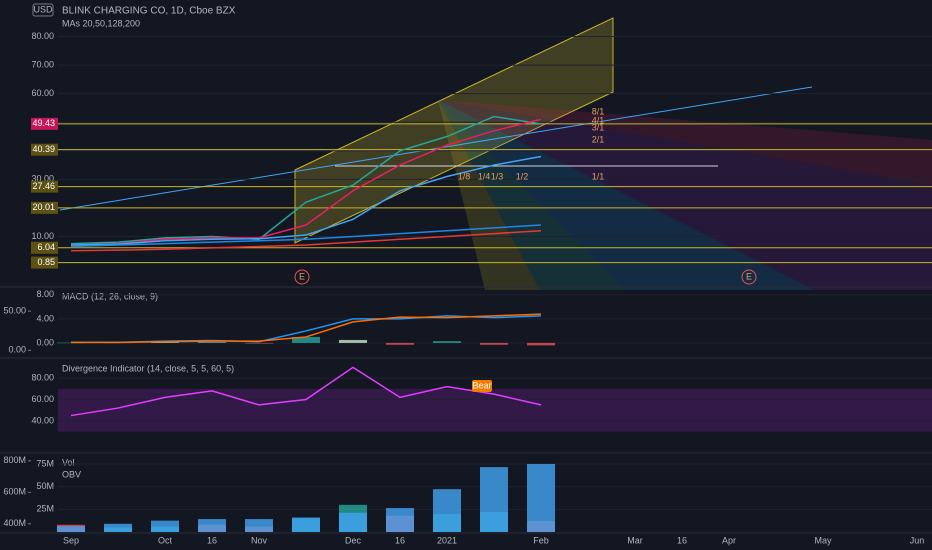 The width and height of the screenshot is (932, 550). What do you see at coordinates (464, 176) in the screenshot?
I see `annotation: 1/8` at bounding box center [464, 176].